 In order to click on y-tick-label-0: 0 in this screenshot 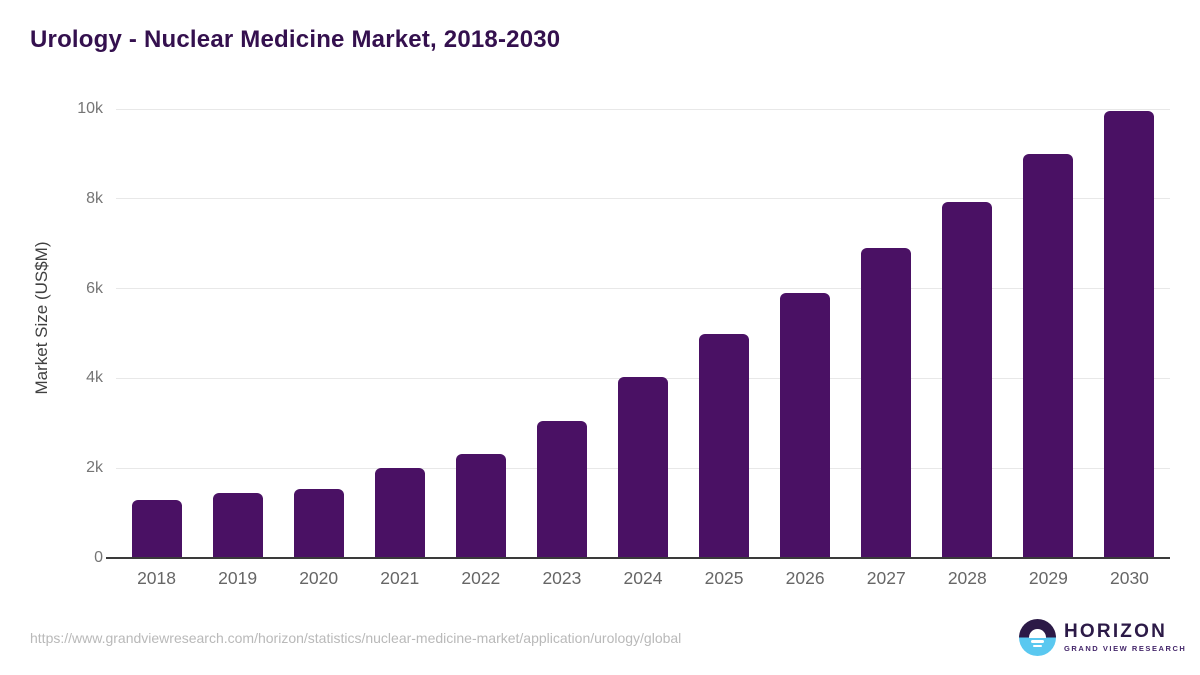, I will do `click(98, 557)`.